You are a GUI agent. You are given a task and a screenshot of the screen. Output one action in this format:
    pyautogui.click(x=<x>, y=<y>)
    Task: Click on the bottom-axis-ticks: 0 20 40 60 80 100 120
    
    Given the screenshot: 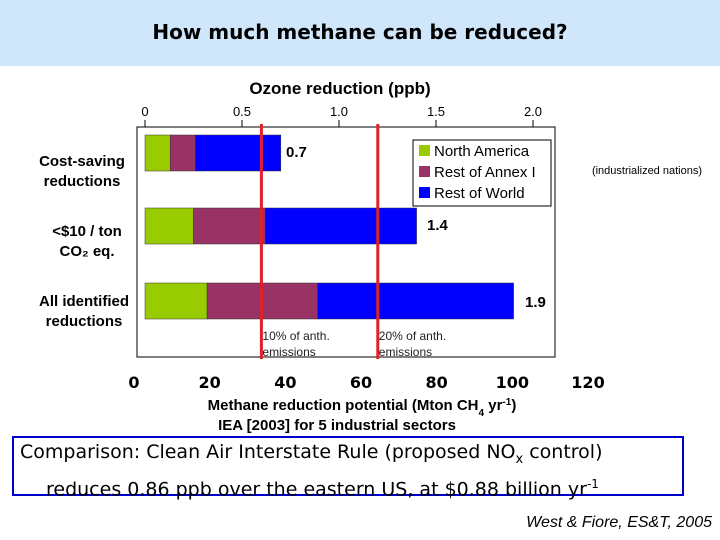 What is the action you would take?
    pyautogui.click(x=366, y=382)
    